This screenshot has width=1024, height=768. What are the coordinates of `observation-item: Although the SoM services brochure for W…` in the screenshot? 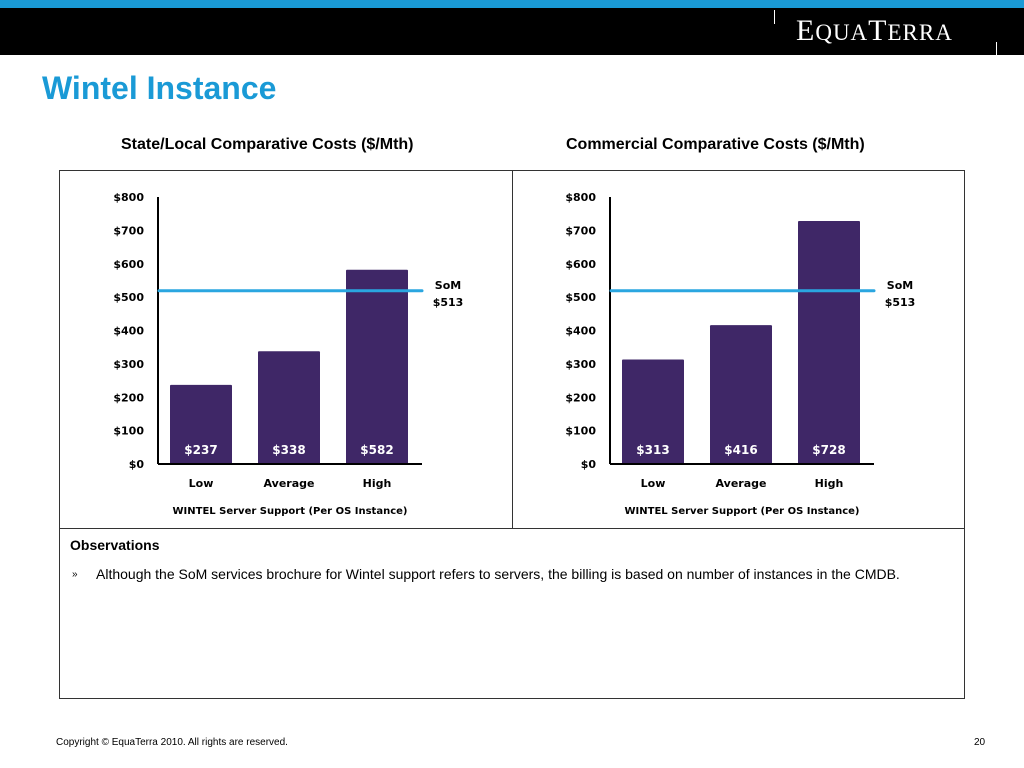 It's located at (498, 574).